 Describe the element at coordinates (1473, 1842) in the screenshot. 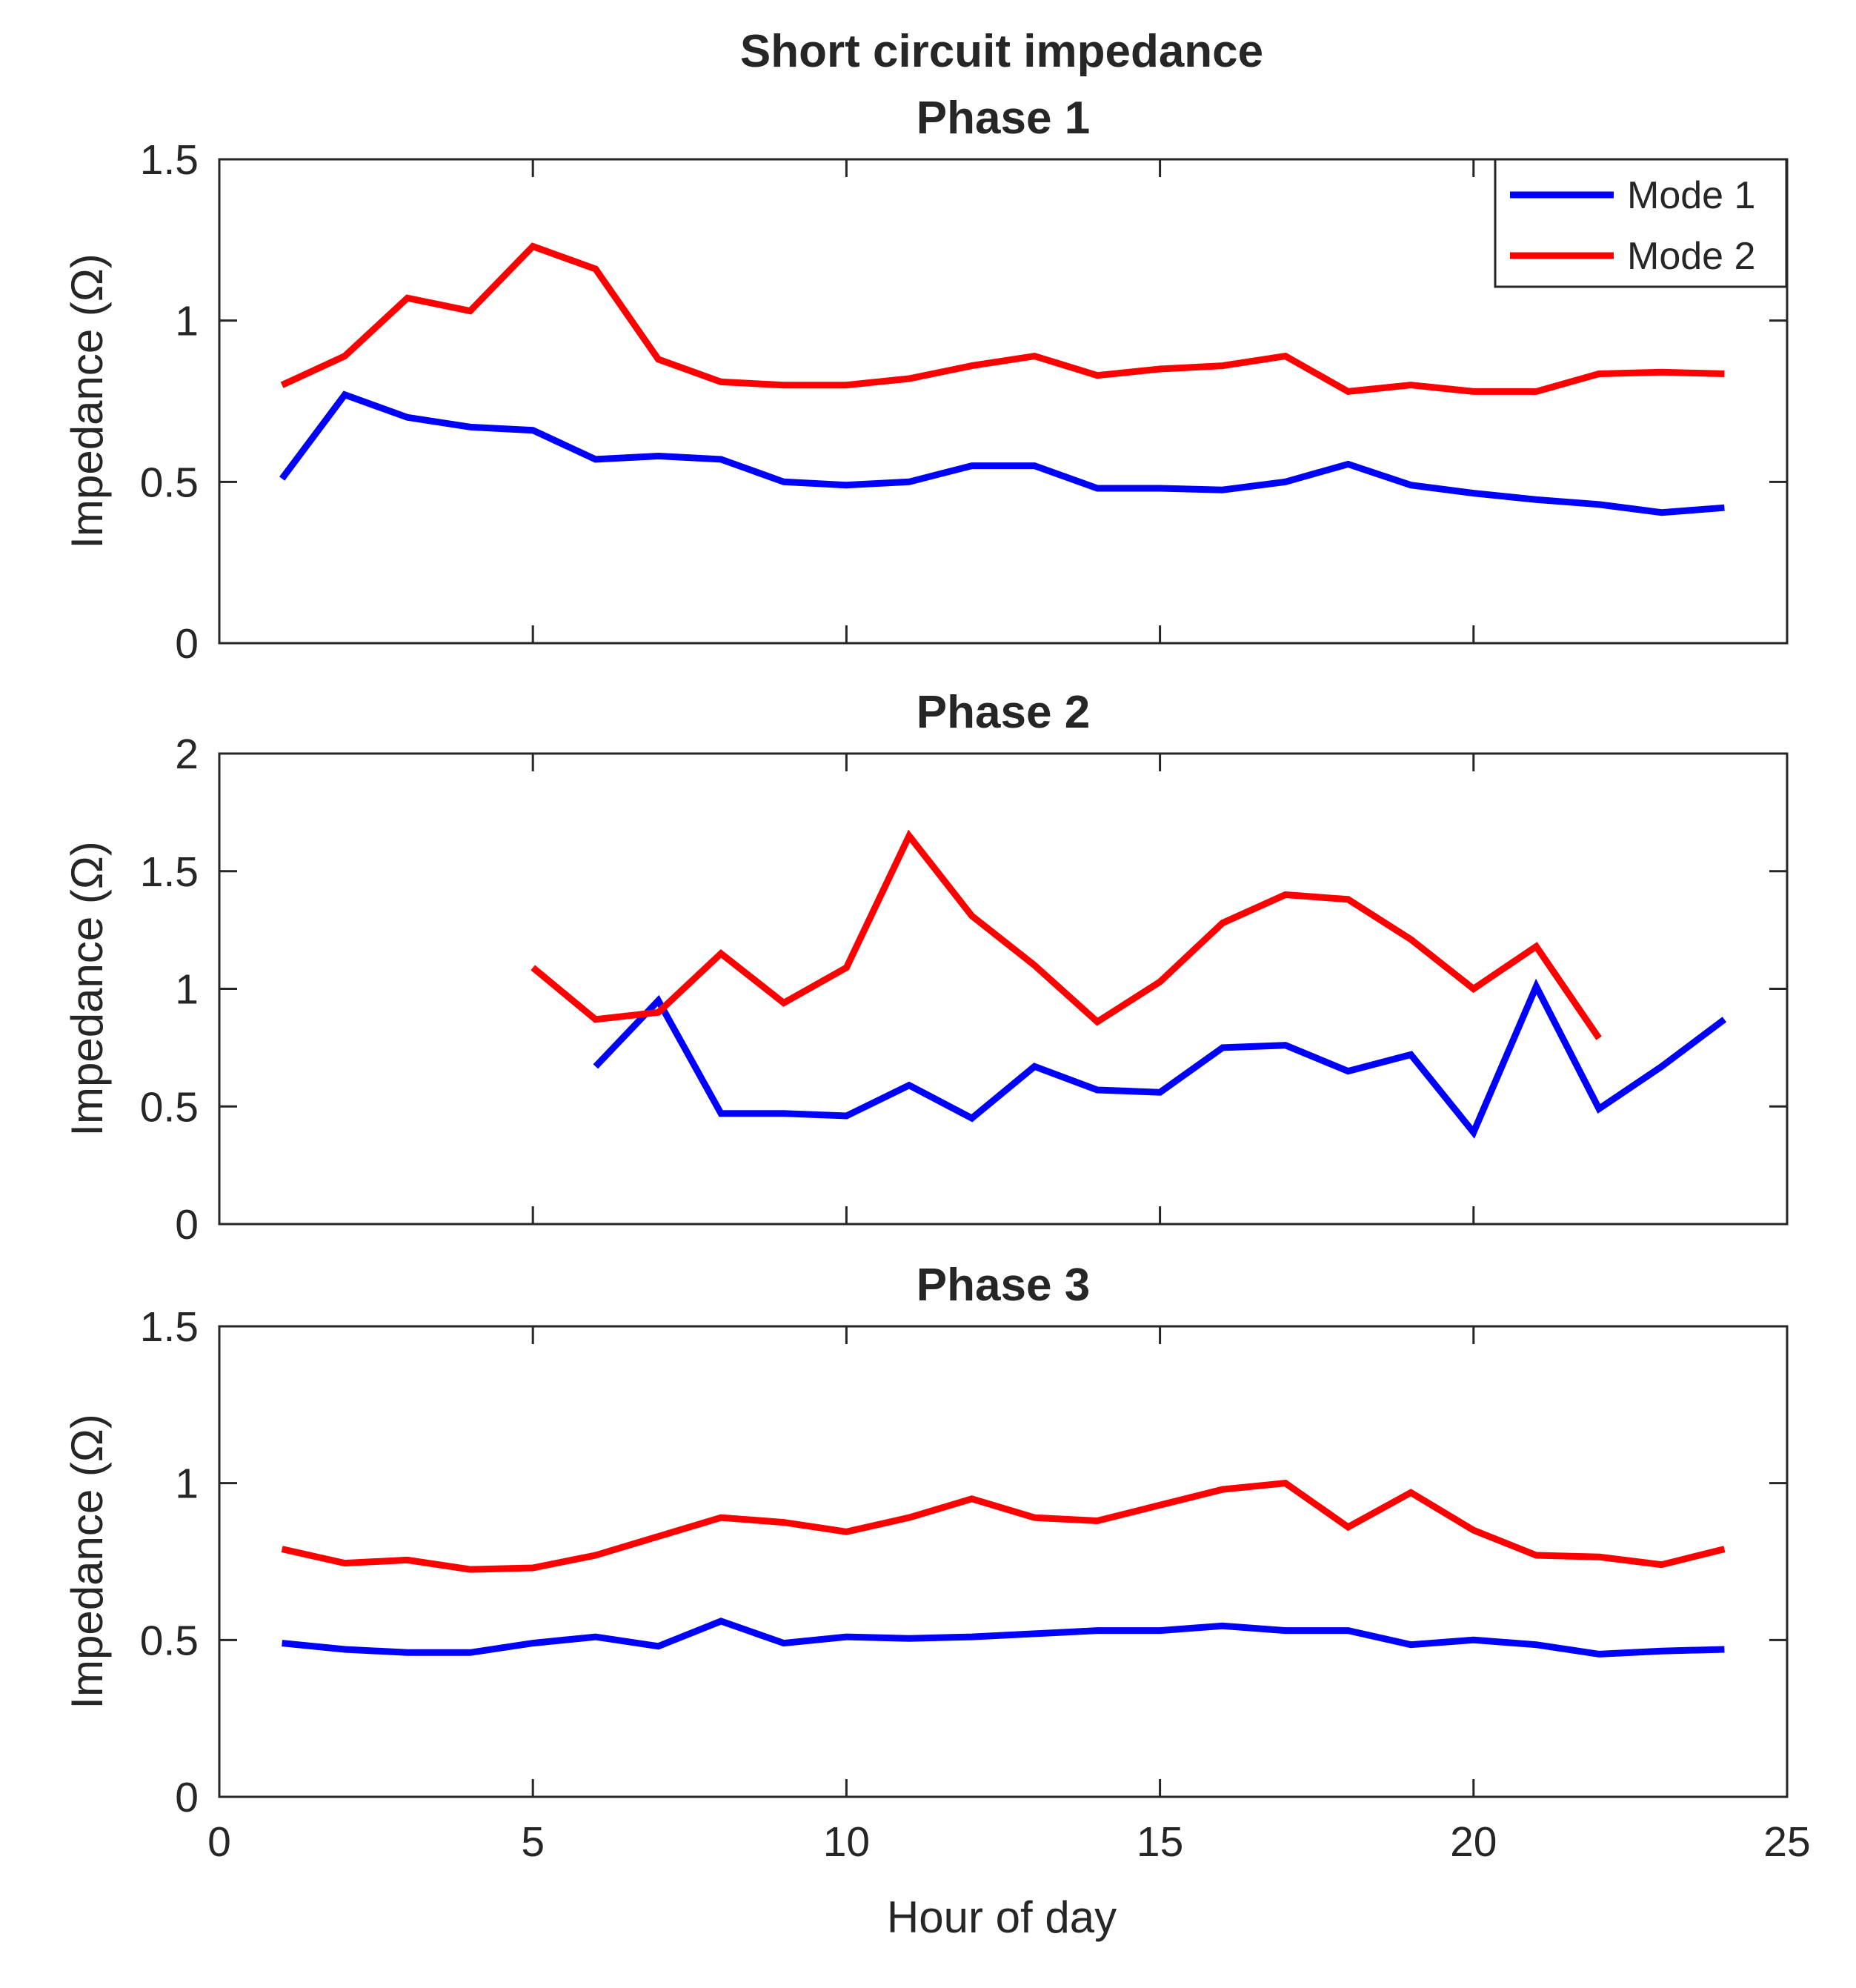

I see `x-tick-label-phase-3: 20` at that location.